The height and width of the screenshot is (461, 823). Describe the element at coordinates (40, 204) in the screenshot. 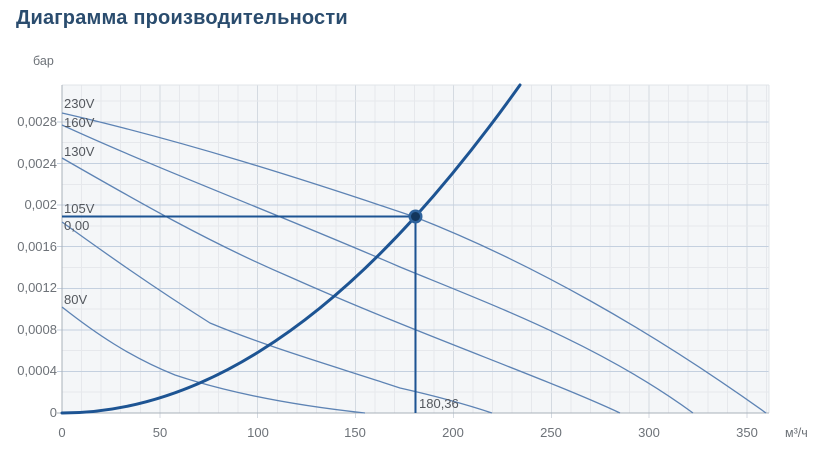

I see `y-tick-label: 0,002` at that location.